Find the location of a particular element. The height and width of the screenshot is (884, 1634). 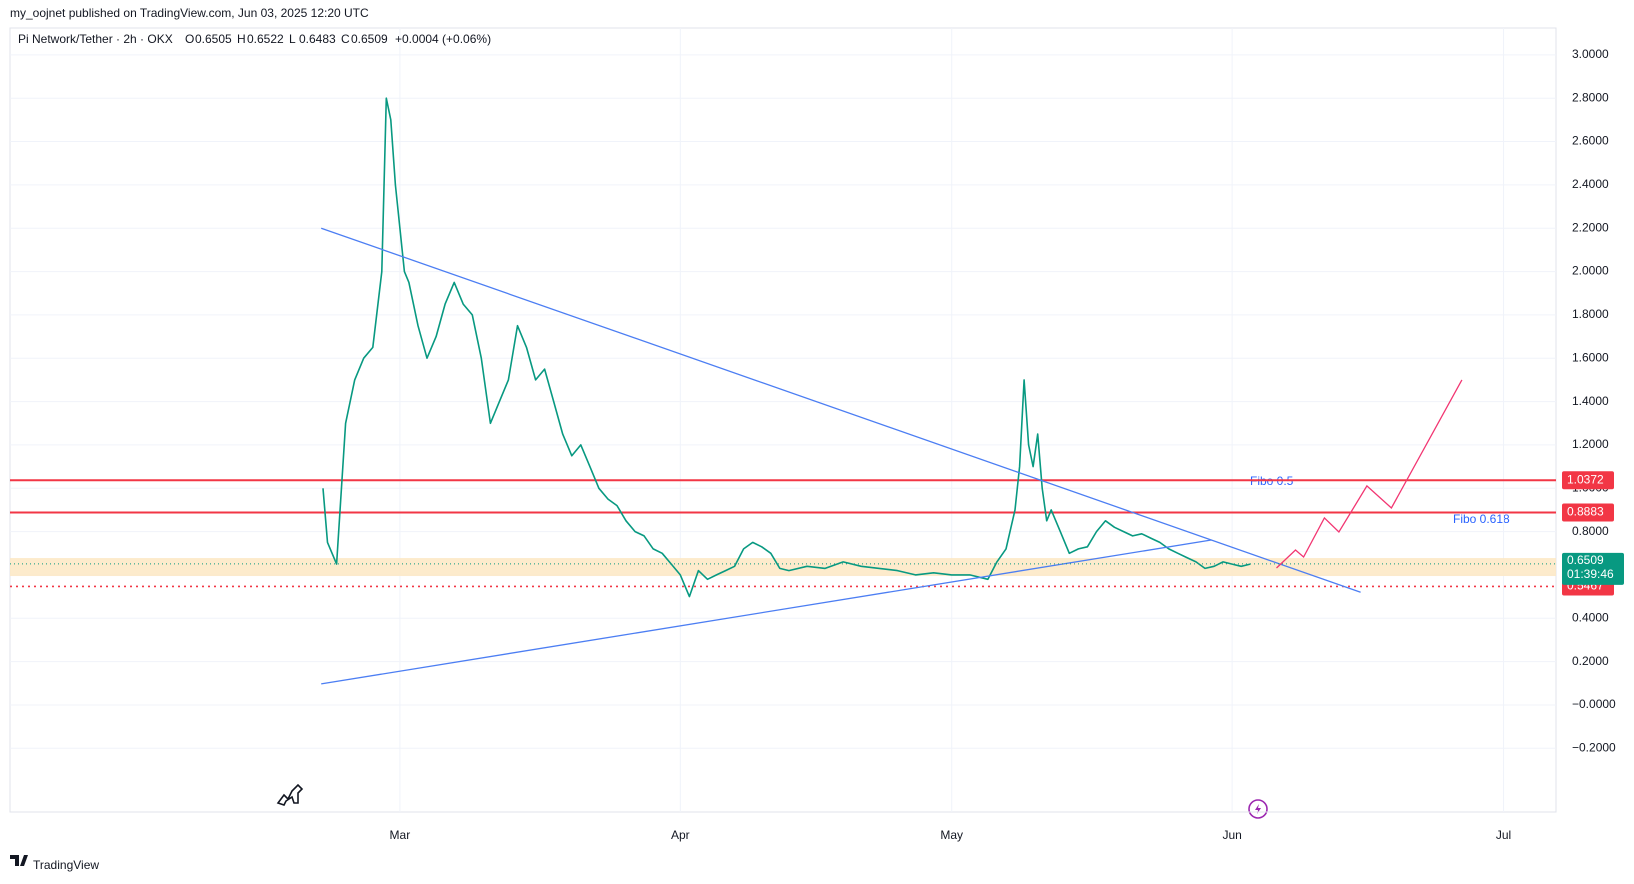

y-tick-label: 2.4000 is located at coordinates (1590, 184).